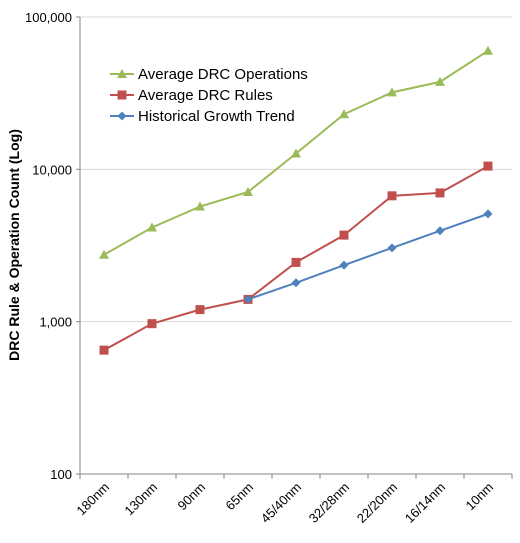 This screenshot has width=520, height=543. Describe the element at coordinates (329, 503) in the screenshot. I see `x-tick-label: 32/28nm` at that location.